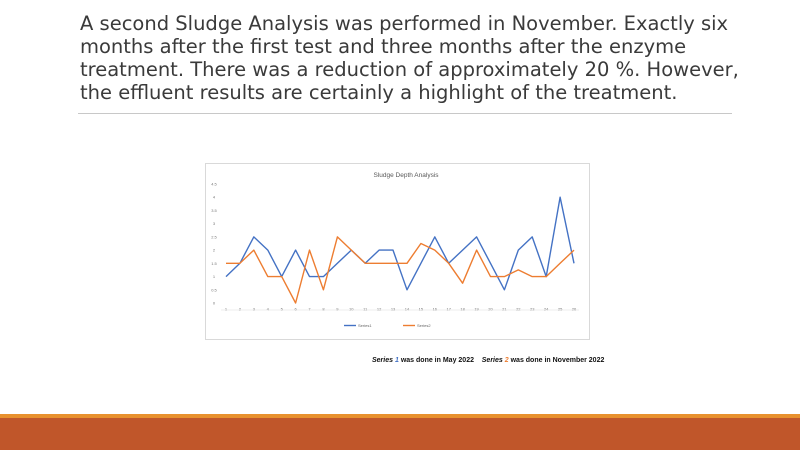 The height and width of the screenshot is (450, 800). I want to click on y-tick-label: 2, so click(214, 250).